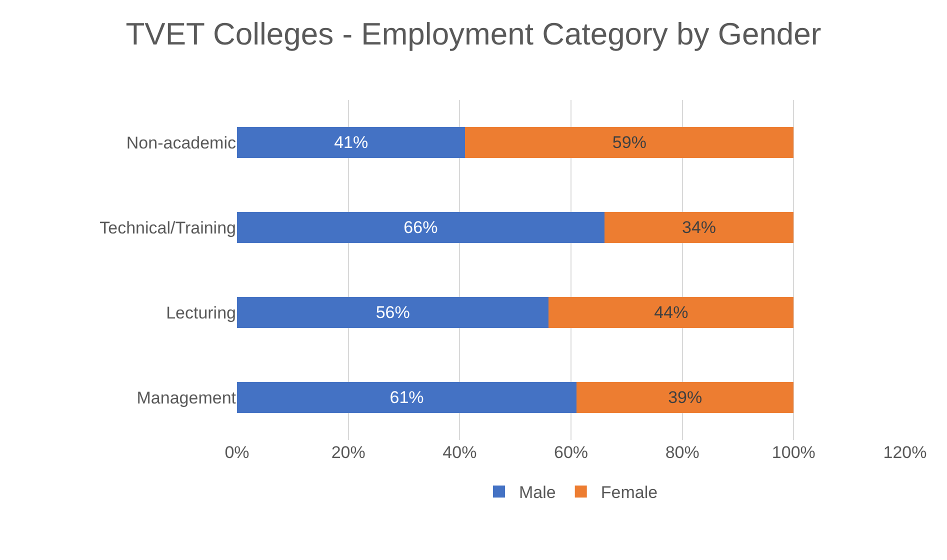  I want to click on x-tick-label: 0%, so click(237, 452).